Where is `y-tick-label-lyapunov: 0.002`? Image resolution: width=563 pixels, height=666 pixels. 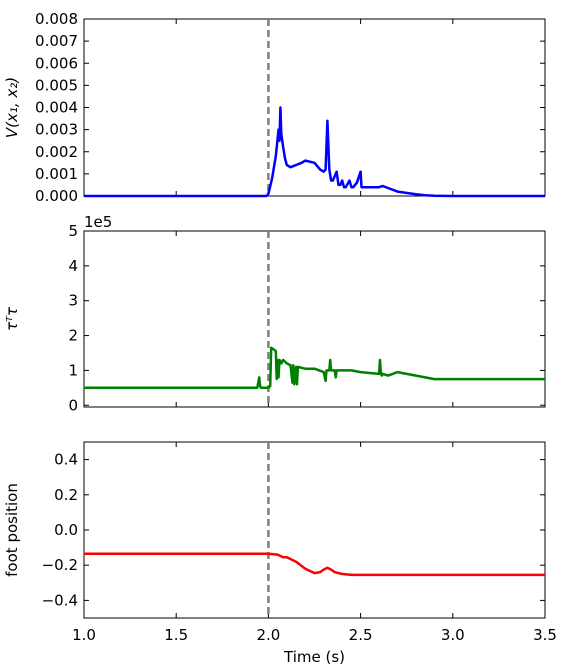 y-tick-label-lyapunov: 0.002 is located at coordinates (56, 152).